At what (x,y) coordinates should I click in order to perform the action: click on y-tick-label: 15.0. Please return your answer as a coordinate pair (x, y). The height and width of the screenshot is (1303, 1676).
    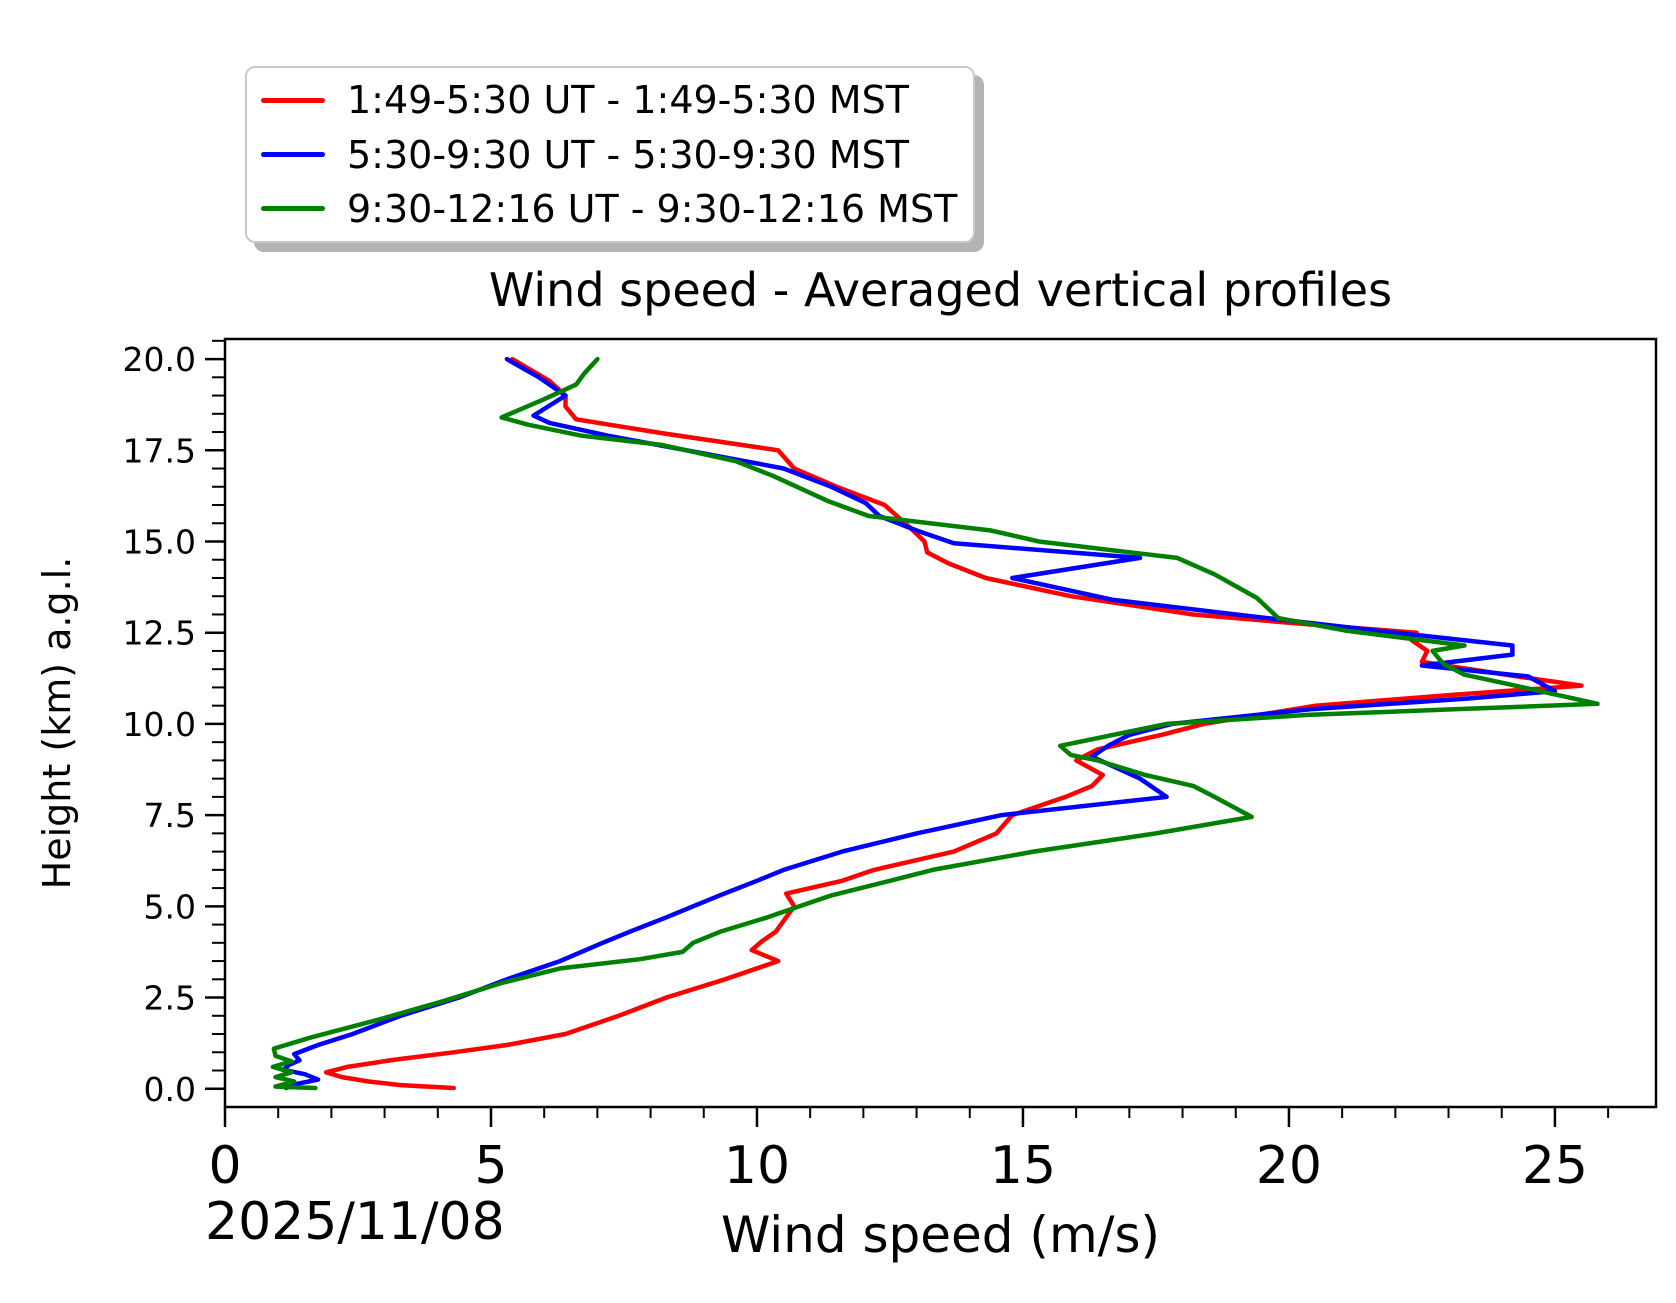
    Looking at the image, I should click on (159, 541).